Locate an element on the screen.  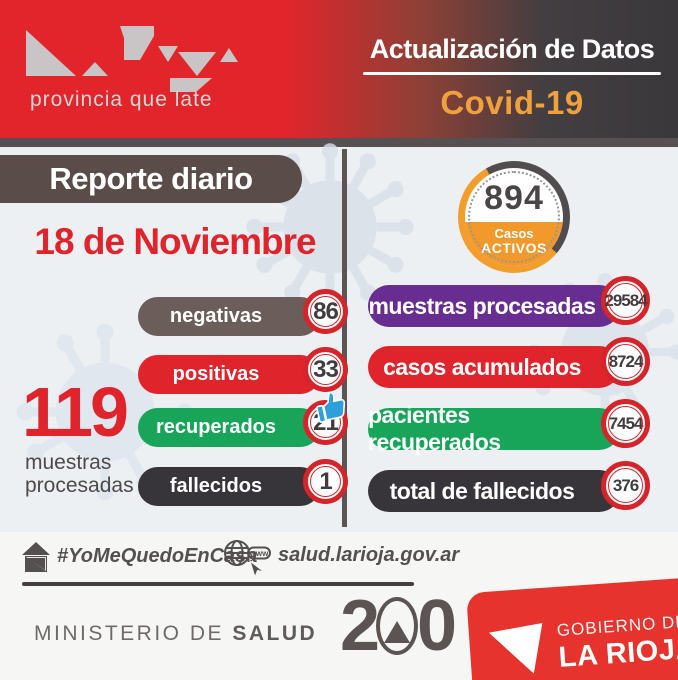
stat-pill-positivas: positivas 33 is located at coordinates (243, 370).